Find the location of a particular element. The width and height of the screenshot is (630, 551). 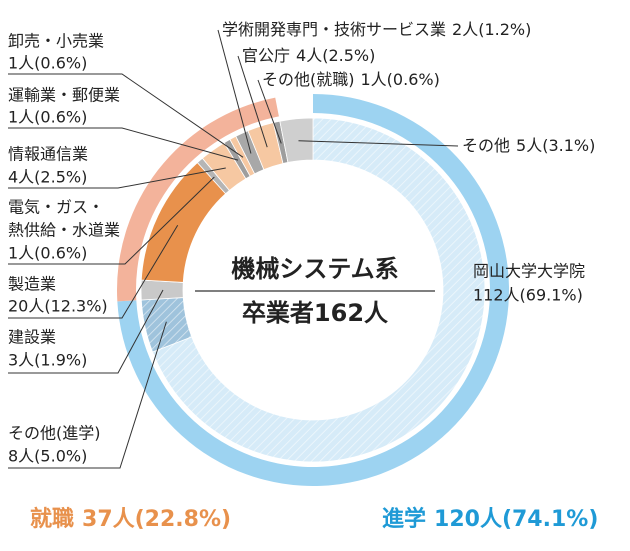

group-total: 進学 120人(74.1%) is located at coordinates (490, 519).